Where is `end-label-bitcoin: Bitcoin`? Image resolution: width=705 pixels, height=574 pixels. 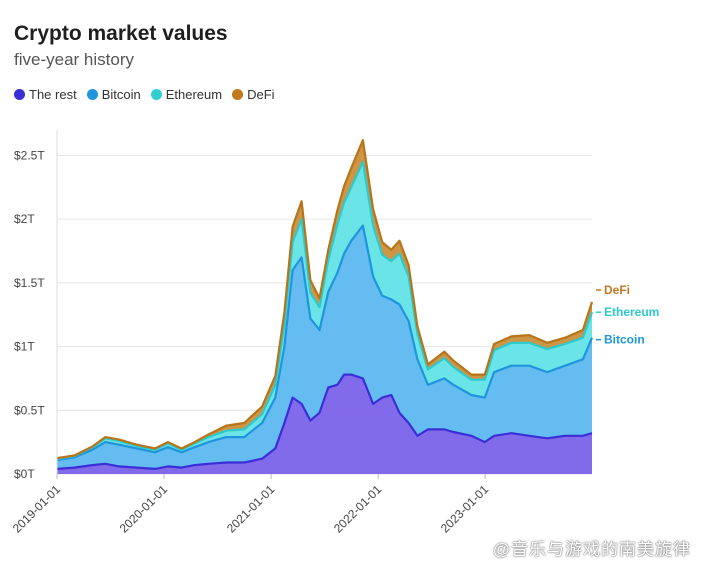
end-label-bitcoin: Bitcoin is located at coordinates (624, 340).